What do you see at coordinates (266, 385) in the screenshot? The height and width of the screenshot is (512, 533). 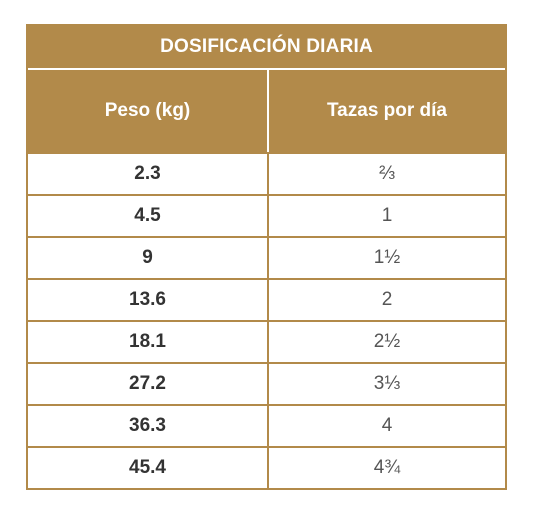 I see `table-row: 27.2 3⅓` at bounding box center [266, 385].